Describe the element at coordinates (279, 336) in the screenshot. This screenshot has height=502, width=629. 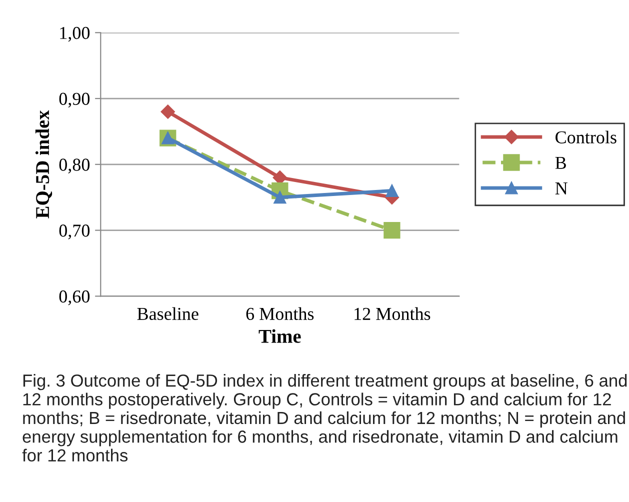
I see `x-axis-title: Time` at that location.